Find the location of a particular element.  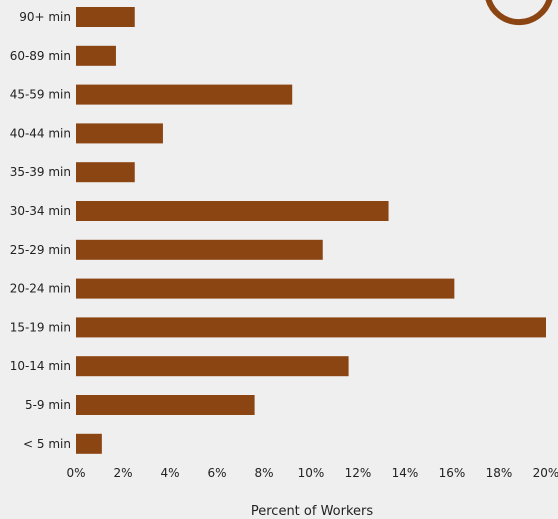

category-label: 20-24 min is located at coordinates (40, 289).